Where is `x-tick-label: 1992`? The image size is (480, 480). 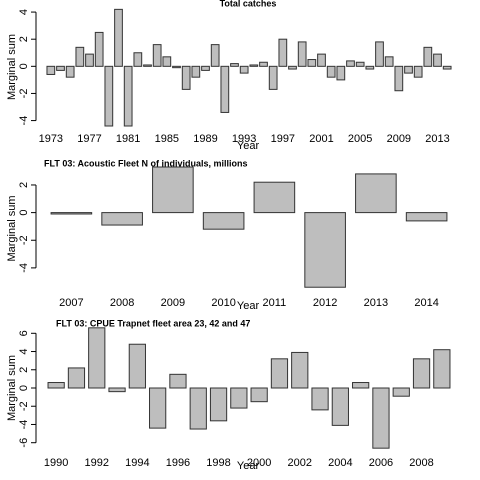 x-tick-label: 1992 is located at coordinates (97, 463).